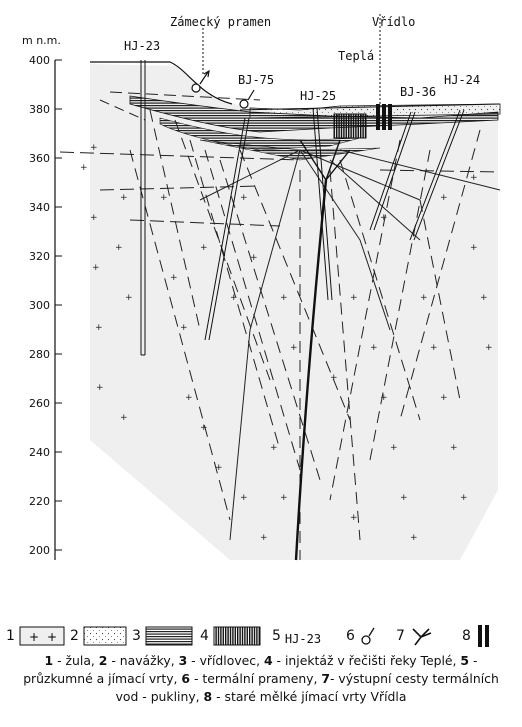 This screenshot has width=522, height=727. What do you see at coordinates (250, 669) in the screenshot?
I see `caption-text: - průzkumné a jímací vrty,` at bounding box center [250, 669].